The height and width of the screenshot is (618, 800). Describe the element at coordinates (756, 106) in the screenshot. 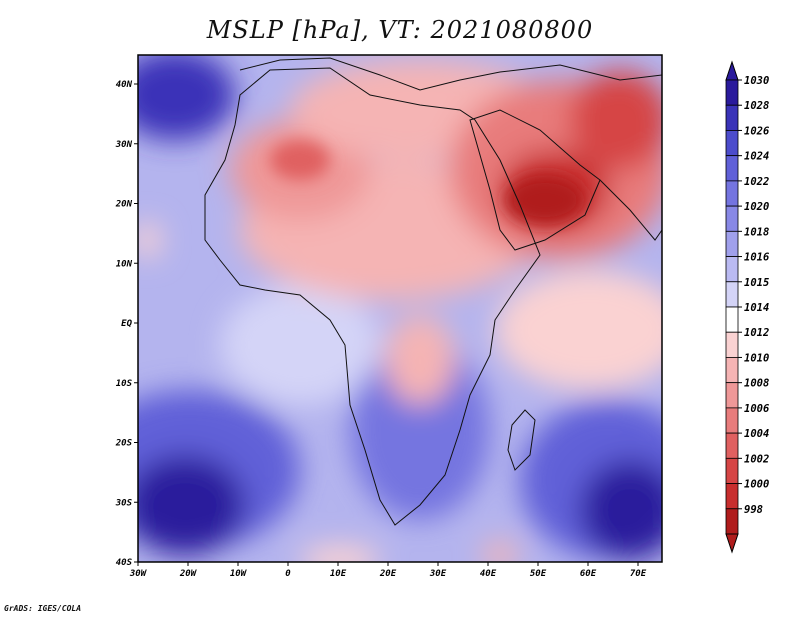

I see `colorbar-label: 1028` at that location.